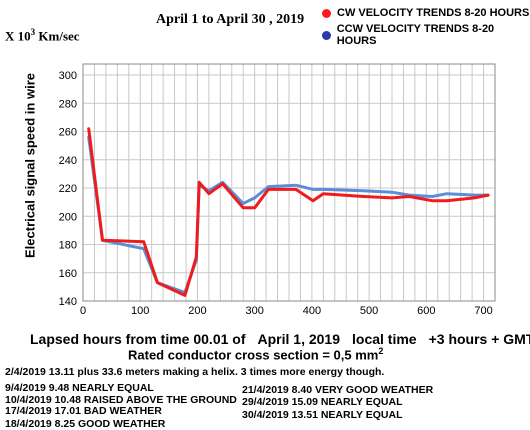 Image resolution: width=530 pixels, height=430 pixels. Describe the element at coordinates (384, 339) in the screenshot. I see `x-label-part-3: local time` at that location.